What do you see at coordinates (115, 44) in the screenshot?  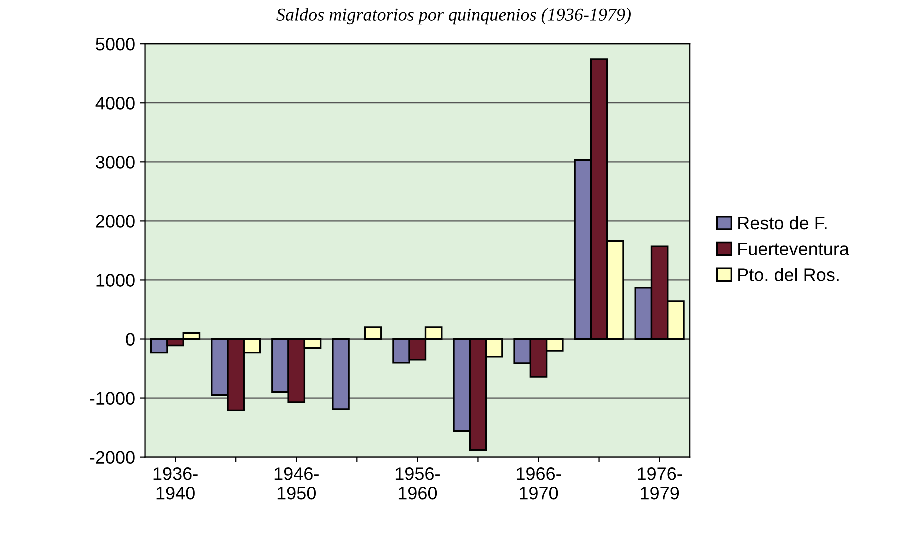 I see `y-tick-label: 5000` at bounding box center [115, 44].